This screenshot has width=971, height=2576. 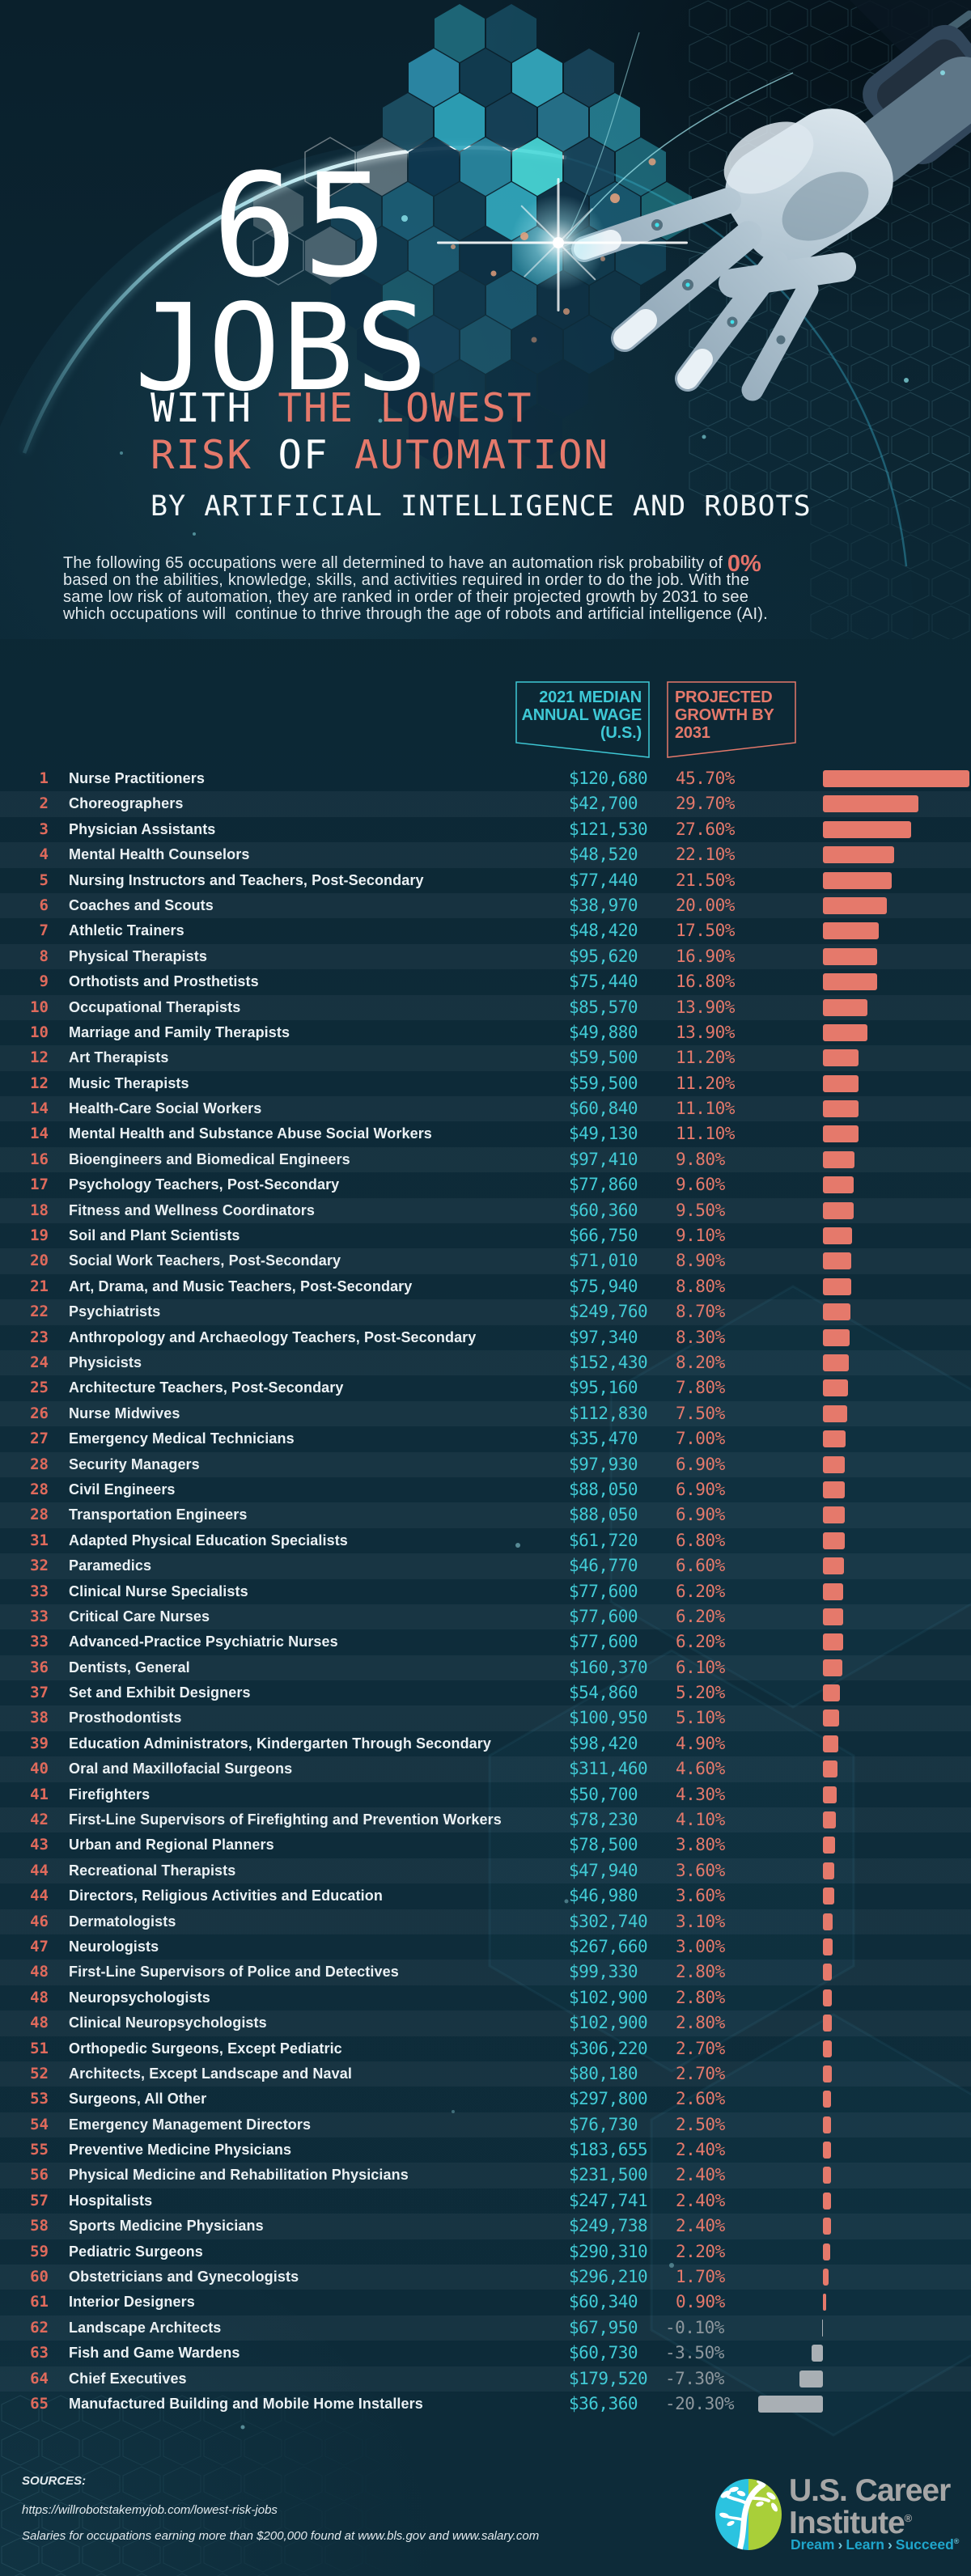 What do you see at coordinates (693, 733) in the screenshot?
I see `growth-header-line3: 2031` at bounding box center [693, 733].